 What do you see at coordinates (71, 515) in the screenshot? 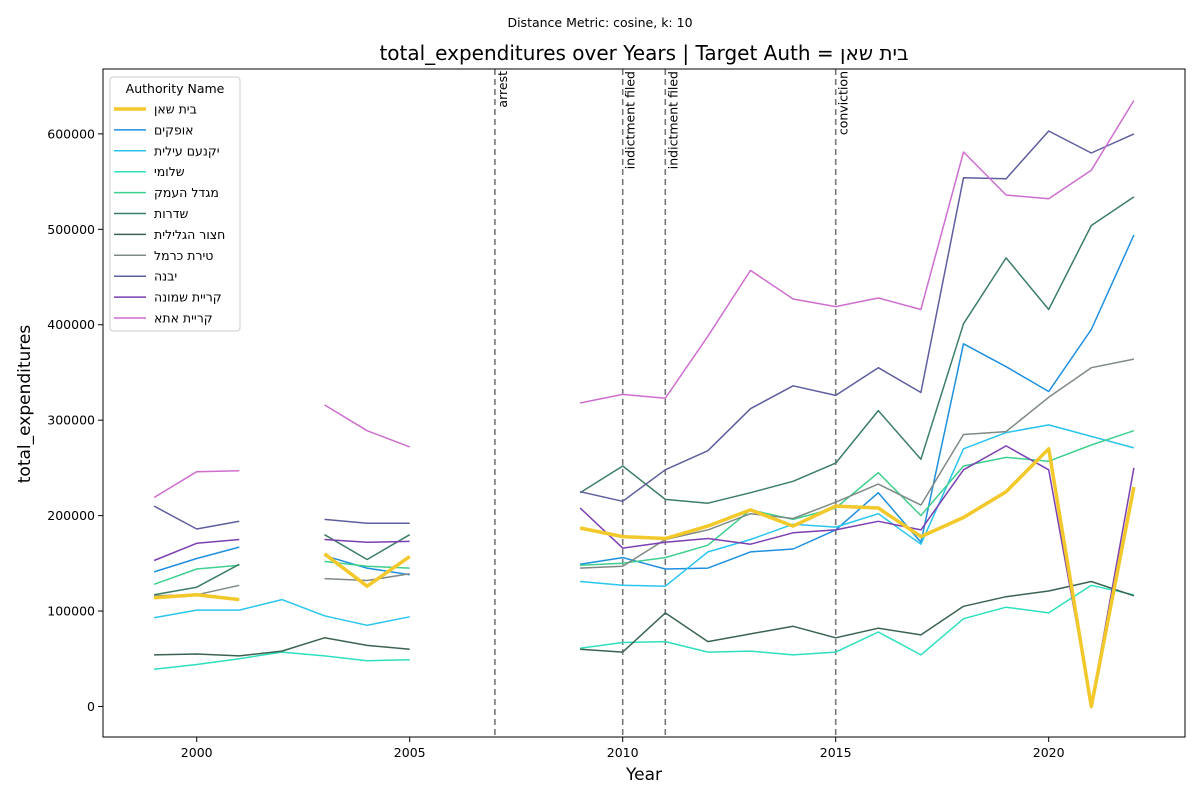
I see `y-tick-label: 200000` at bounding box center [71, 515].